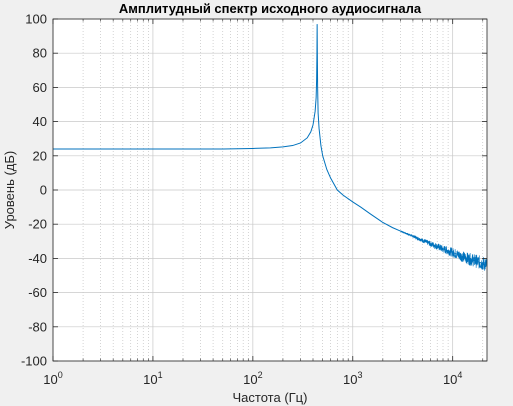 This screenshot has width=513, height=406. I want to click on y-tick-label: 40, so click(40, 121).